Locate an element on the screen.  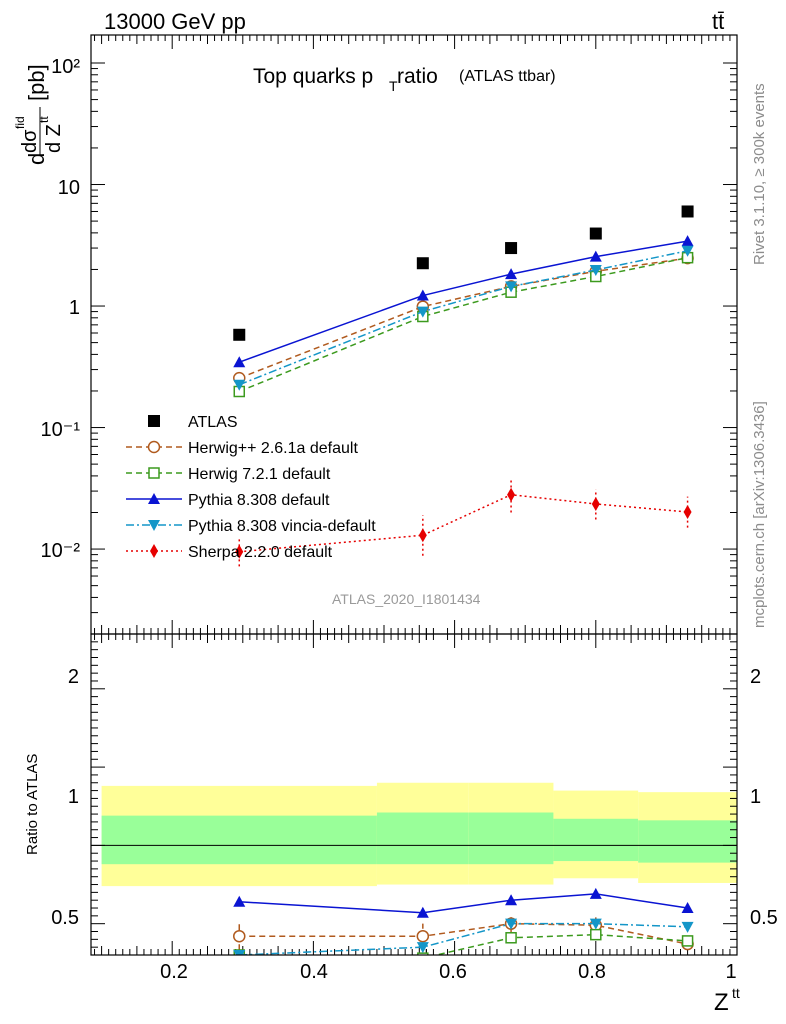
ratio-uncertainty-band is located at coordinates (414, 834).